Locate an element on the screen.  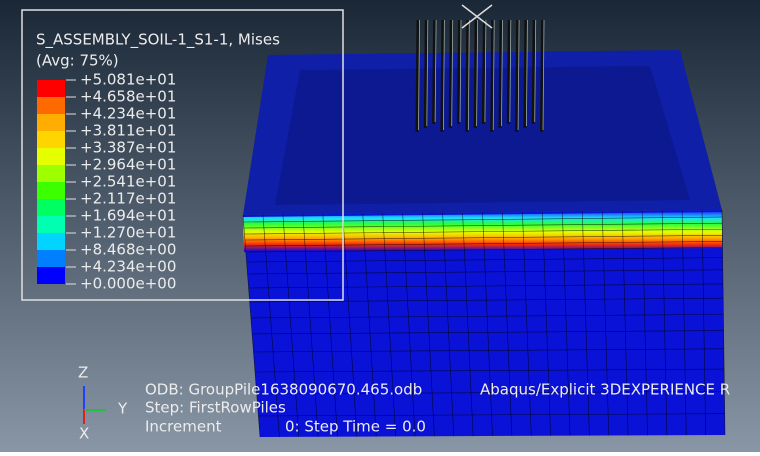
piles is located at coordinates (480, 76).